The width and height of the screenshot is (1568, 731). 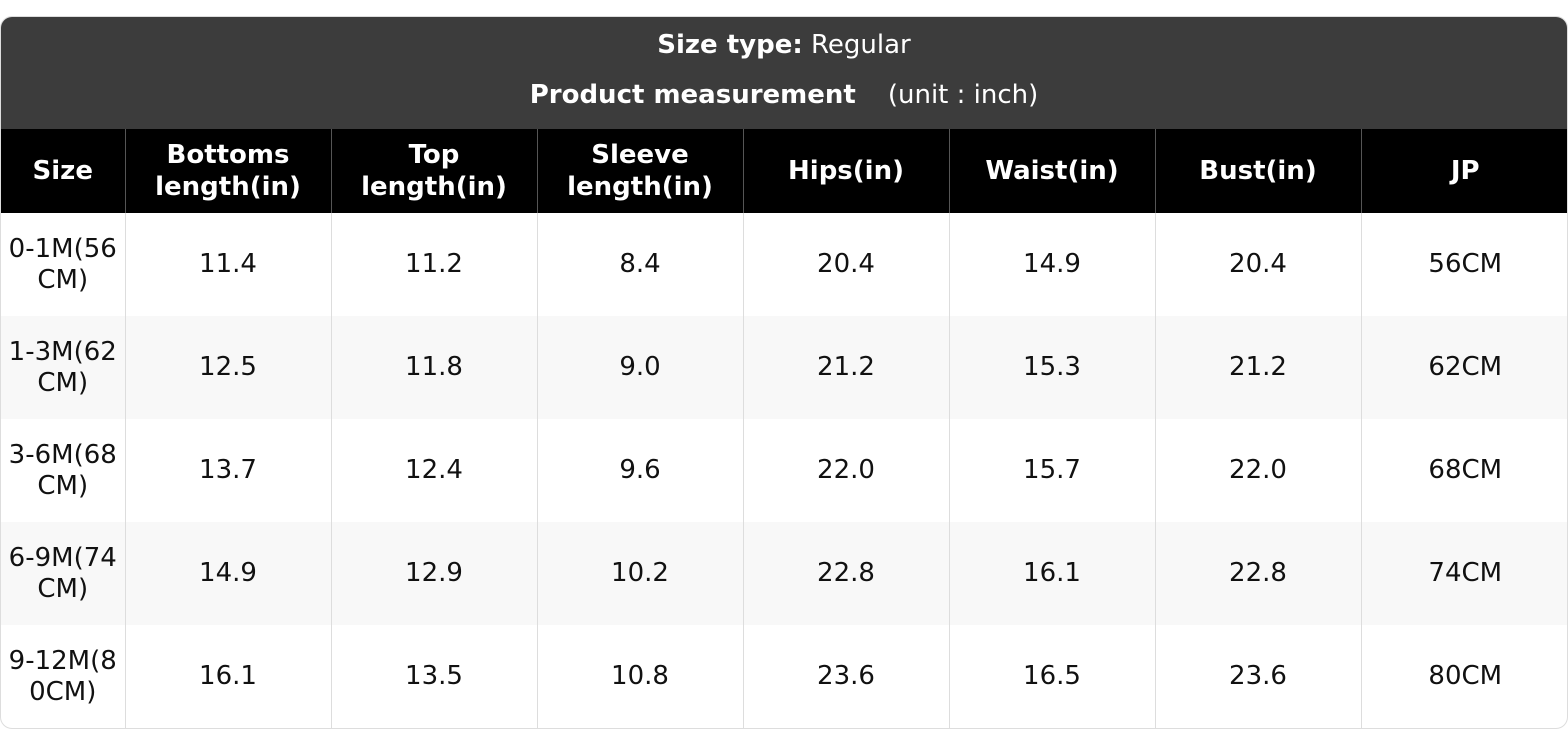 I want to click on value-cell: 15.3, so click(x=1052, y=367).